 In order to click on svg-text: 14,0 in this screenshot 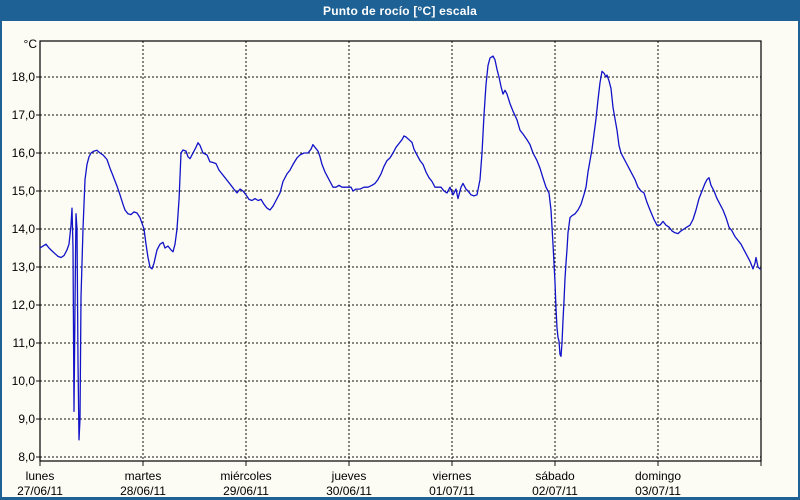, I will do `click(24, 229)`.